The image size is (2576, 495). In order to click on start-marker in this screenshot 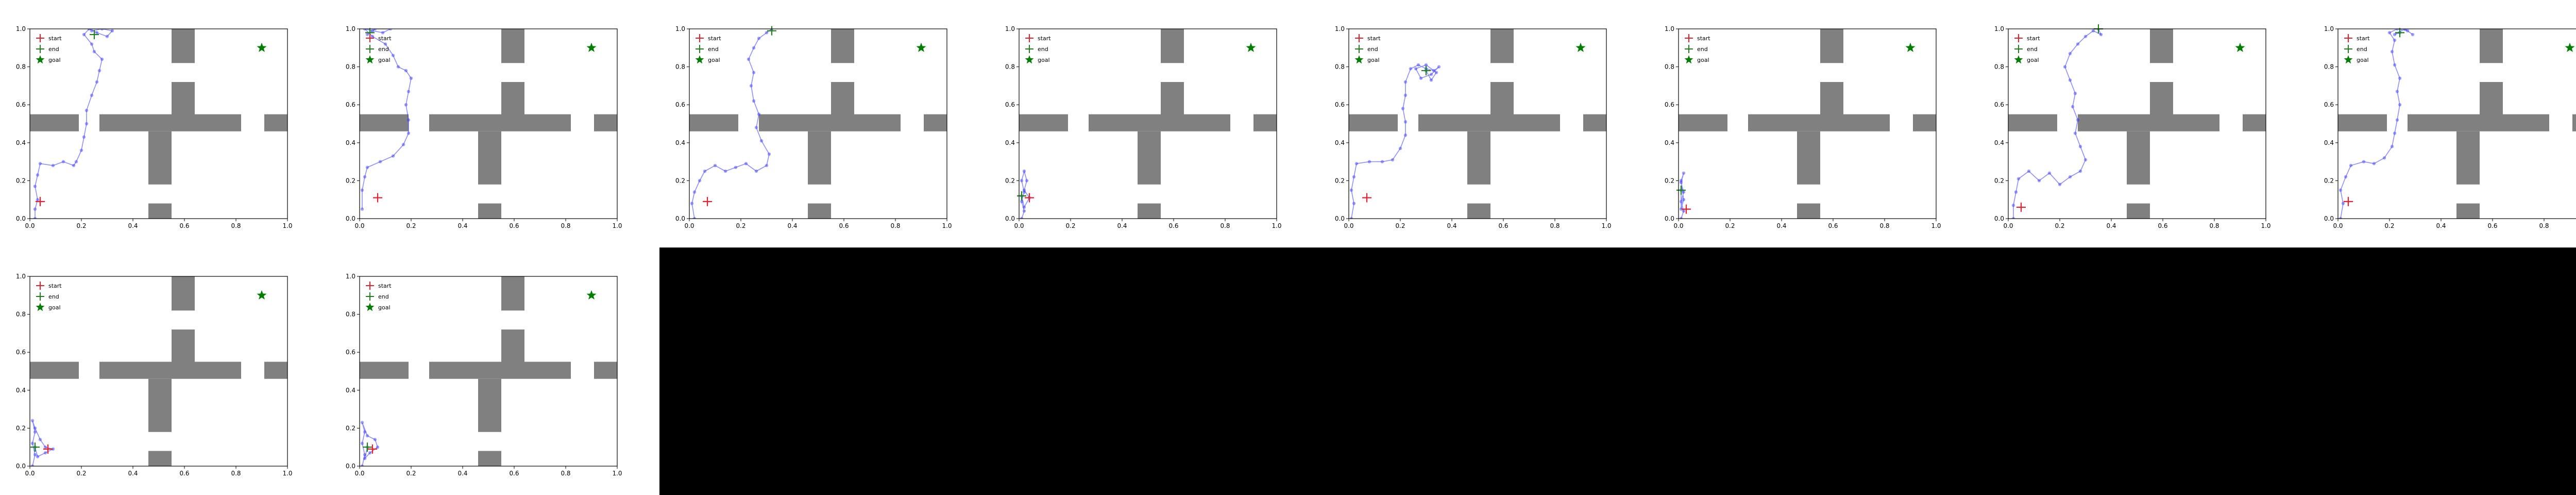, I will do `click(372, 449)`.